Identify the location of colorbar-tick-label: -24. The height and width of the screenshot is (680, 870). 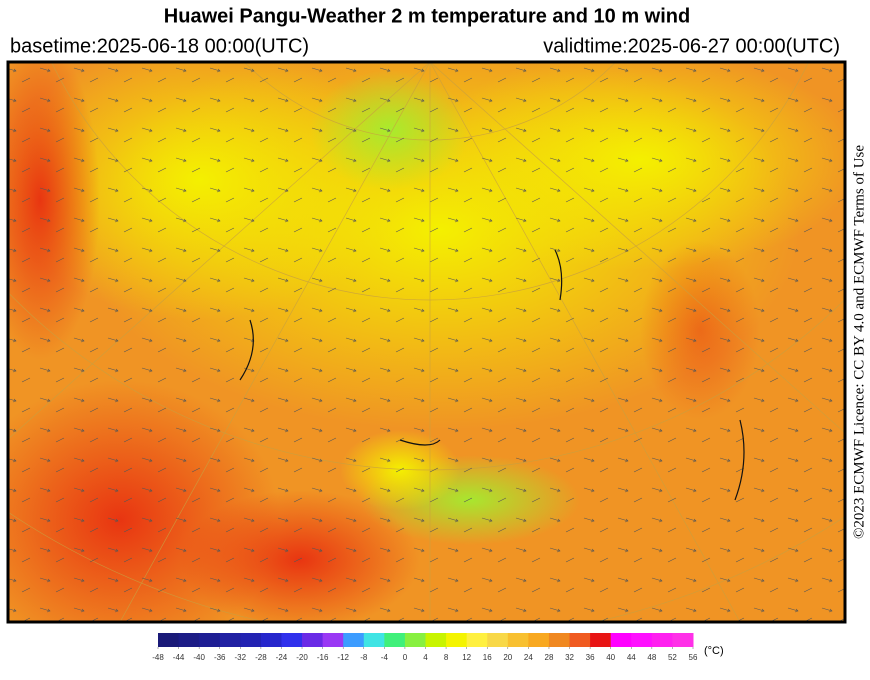
(282, 657).